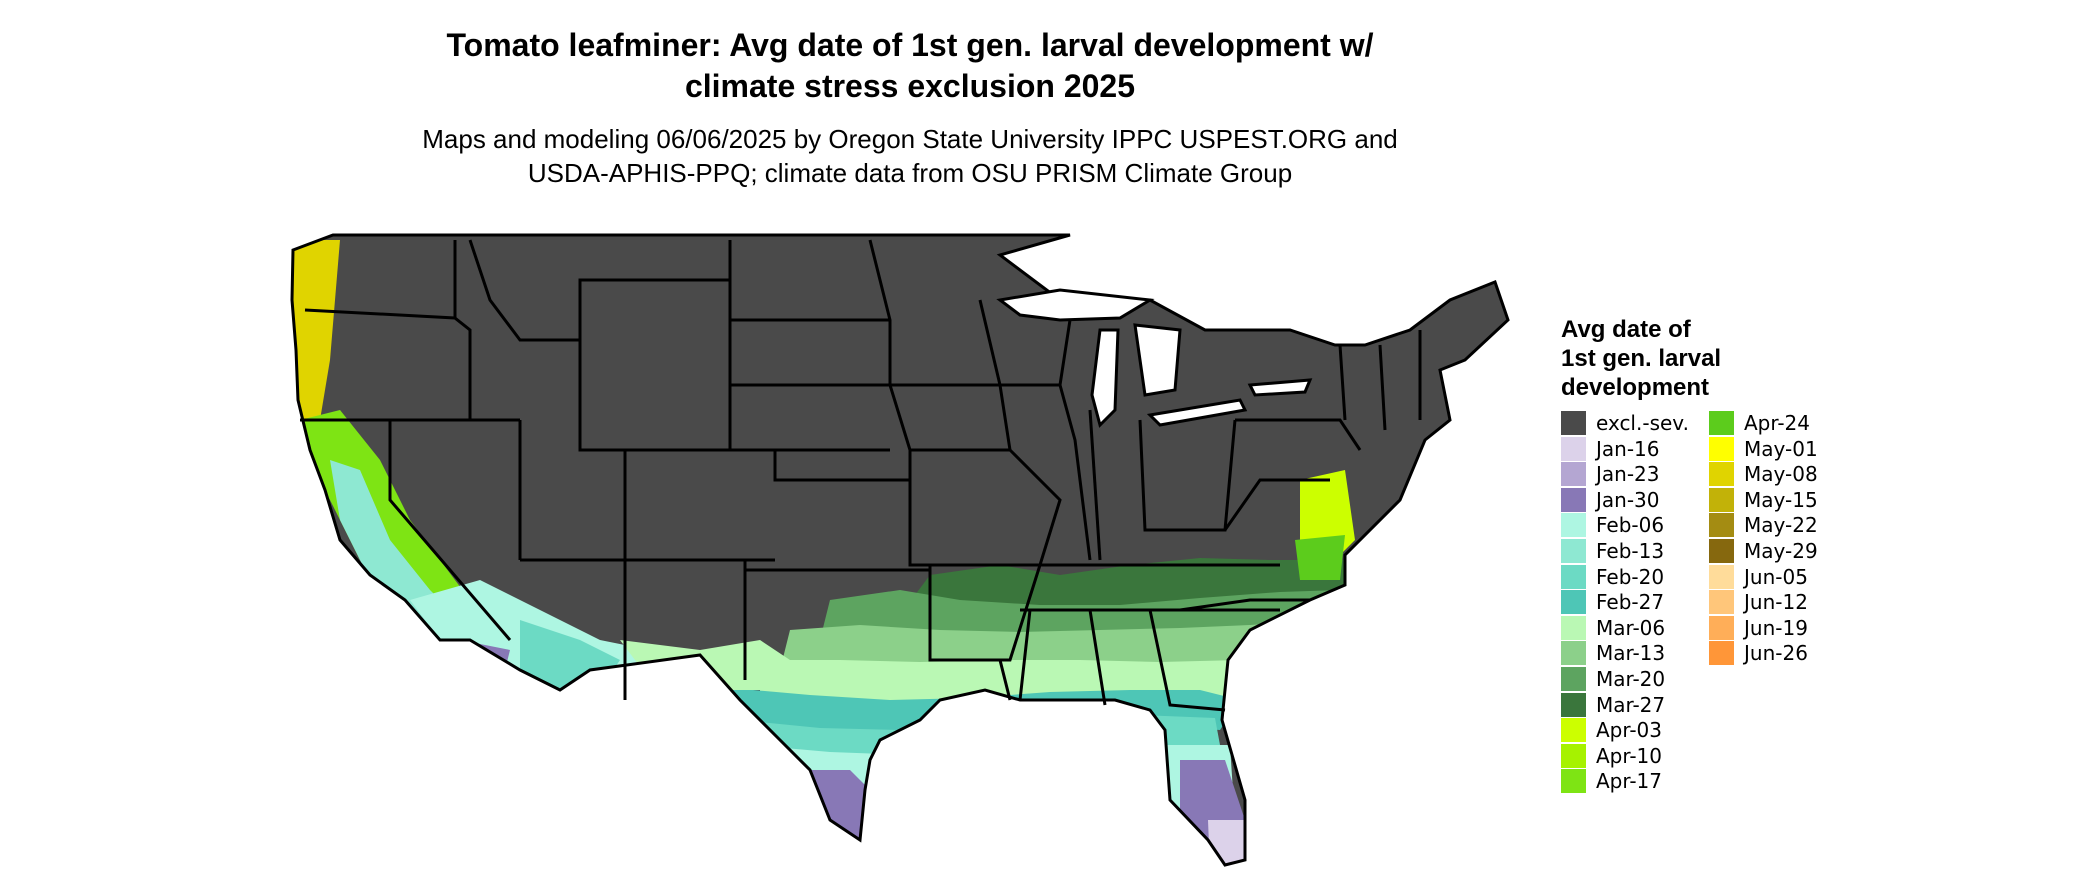 The image size is (2100, 892). I want to click on legend-label: Mar-27, so click(1631, 705).